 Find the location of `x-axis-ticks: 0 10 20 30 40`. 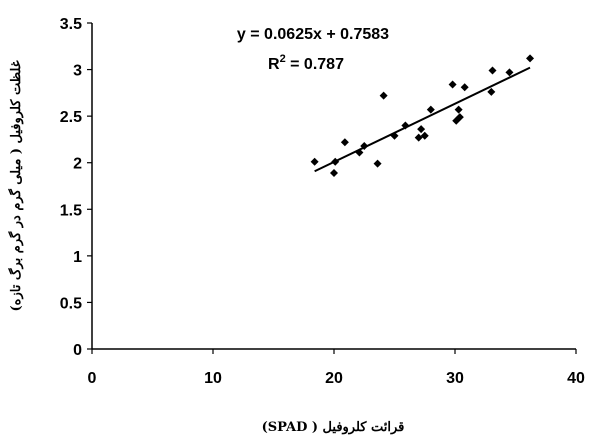

x-axis-ticks: 0 10 20 30 40 is located at coordinates (336, 368).